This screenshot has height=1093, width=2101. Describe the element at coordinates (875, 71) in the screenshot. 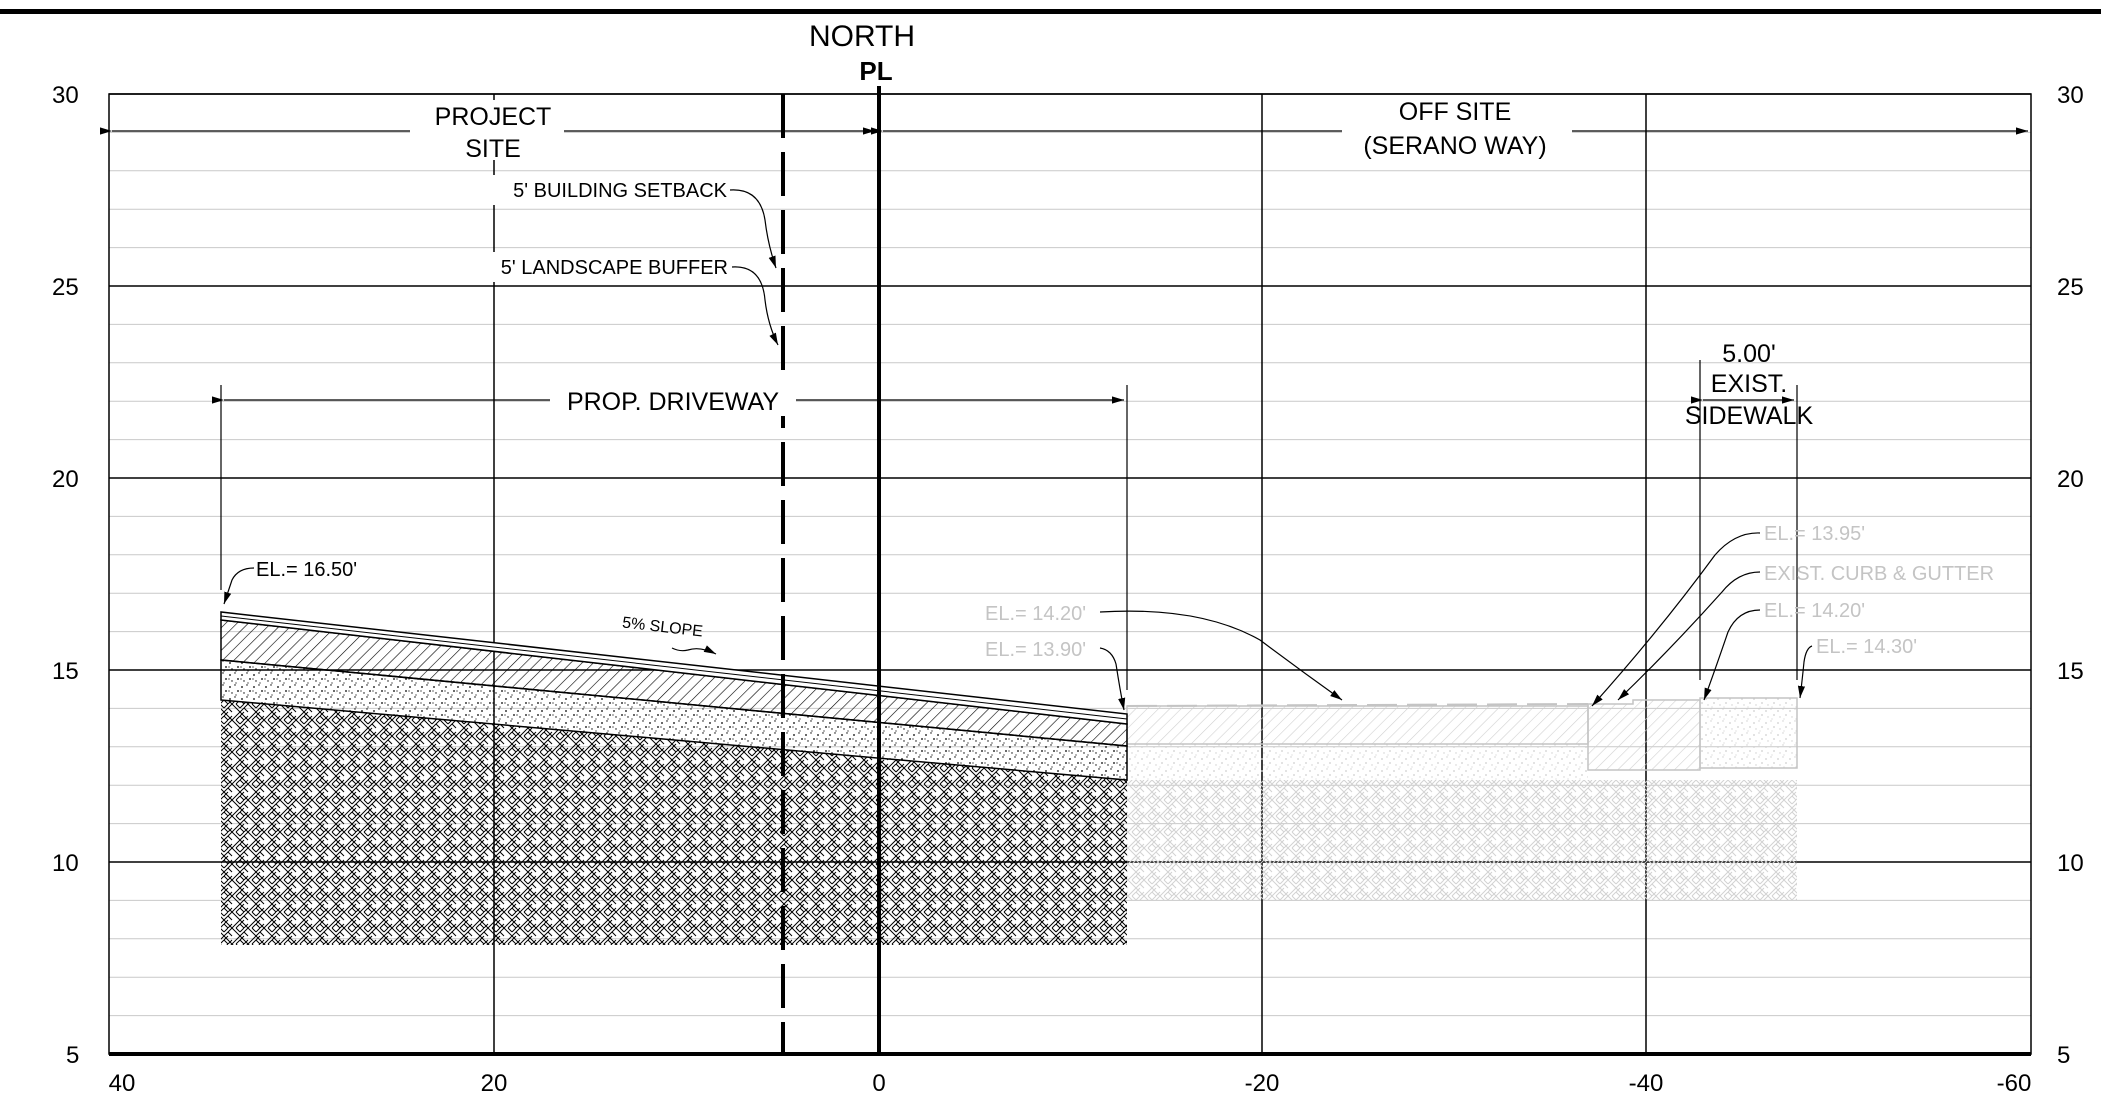

I see `pl-symbol: PL` at that location.